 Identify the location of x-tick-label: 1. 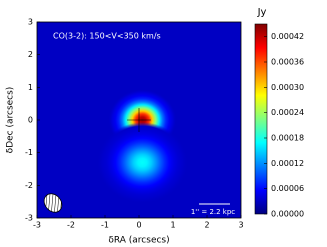
(172, 225).